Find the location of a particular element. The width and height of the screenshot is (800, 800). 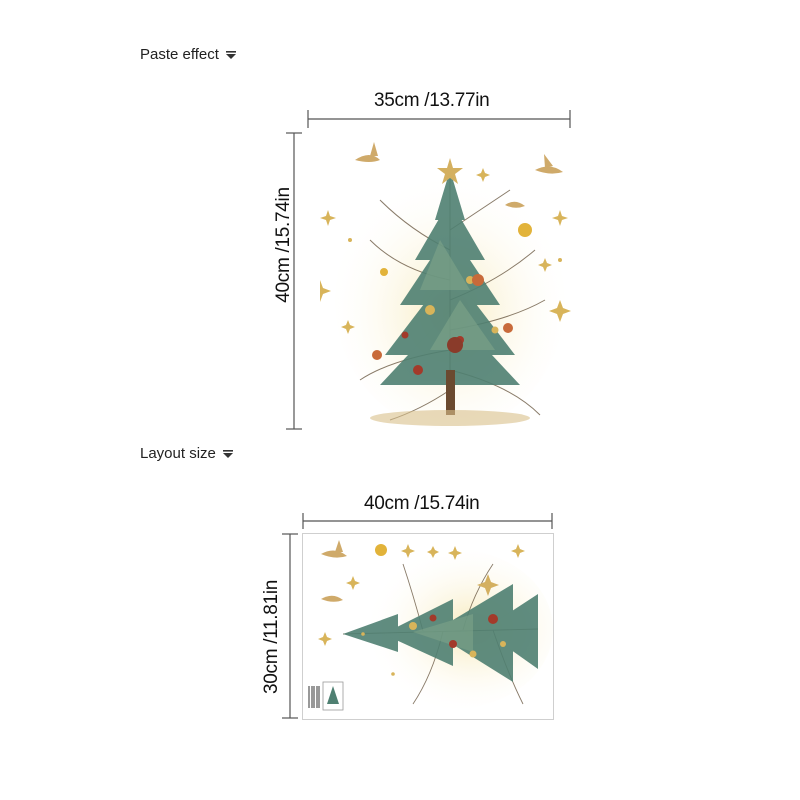

layout-size-heading: Layout size is located at coordinates (187, 453).